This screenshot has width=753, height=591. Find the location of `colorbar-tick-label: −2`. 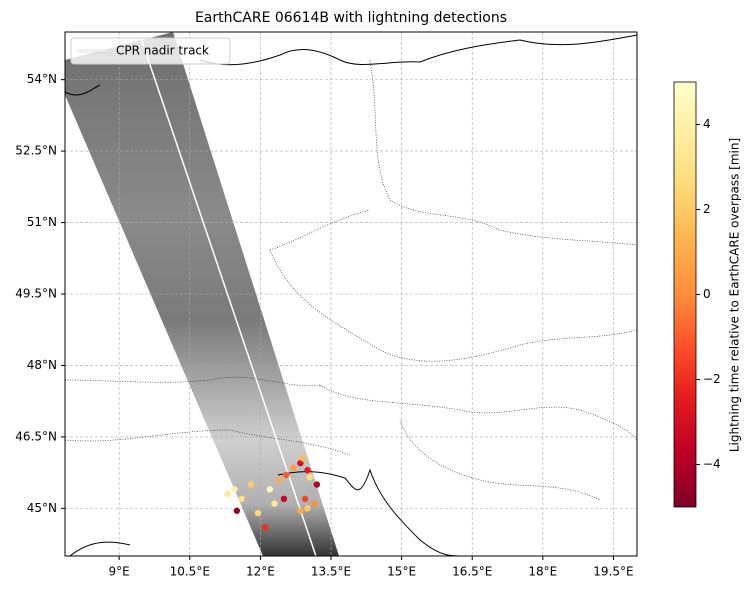

colorbar-tick-label: −2 is located at coordinates (712, 379).